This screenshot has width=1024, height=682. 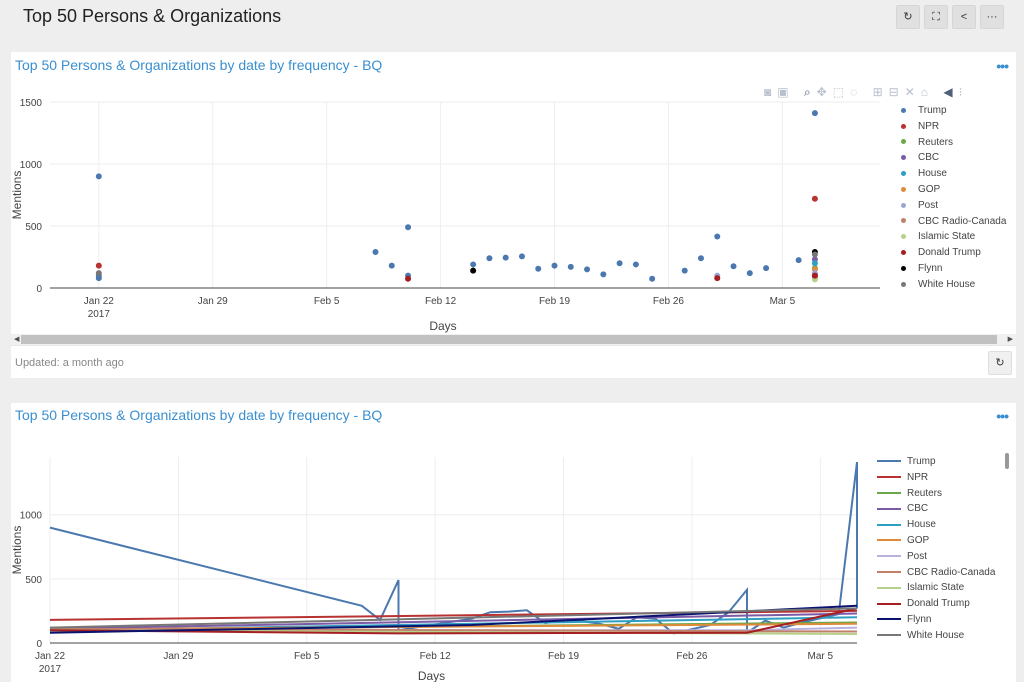 I want to click on box-select-icon: ⬚, so click(x=841, y=92).